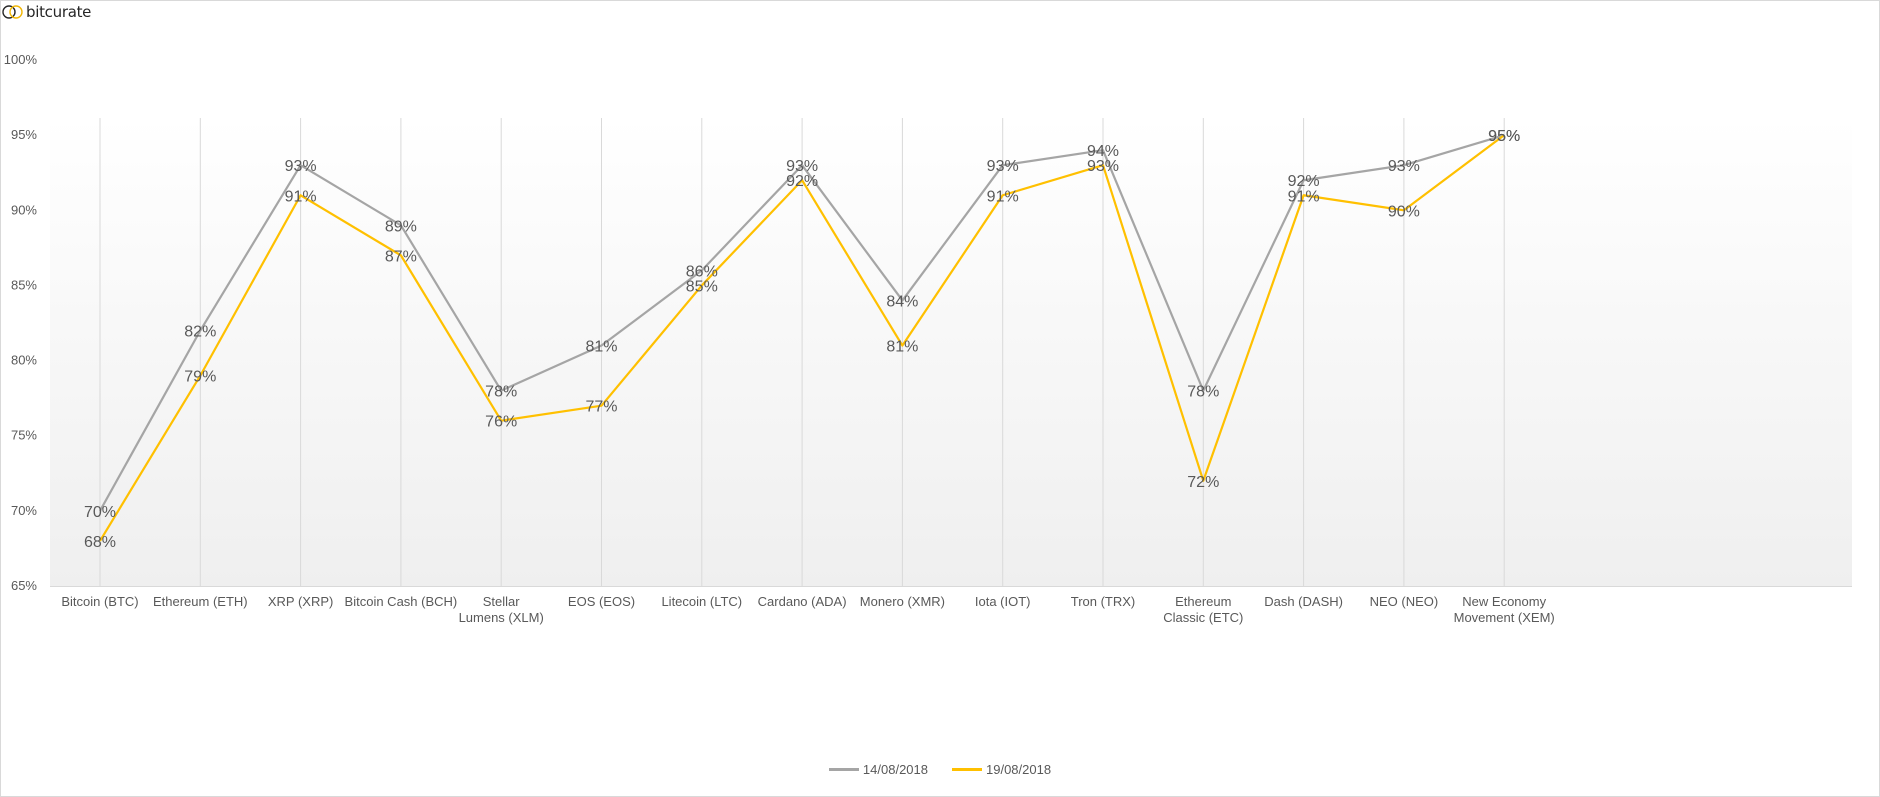 This screenshot has width=1880, height=797. Describe the element at coordinates (100, 542) in the screenshot. I see `data-label: 68%` at that location.